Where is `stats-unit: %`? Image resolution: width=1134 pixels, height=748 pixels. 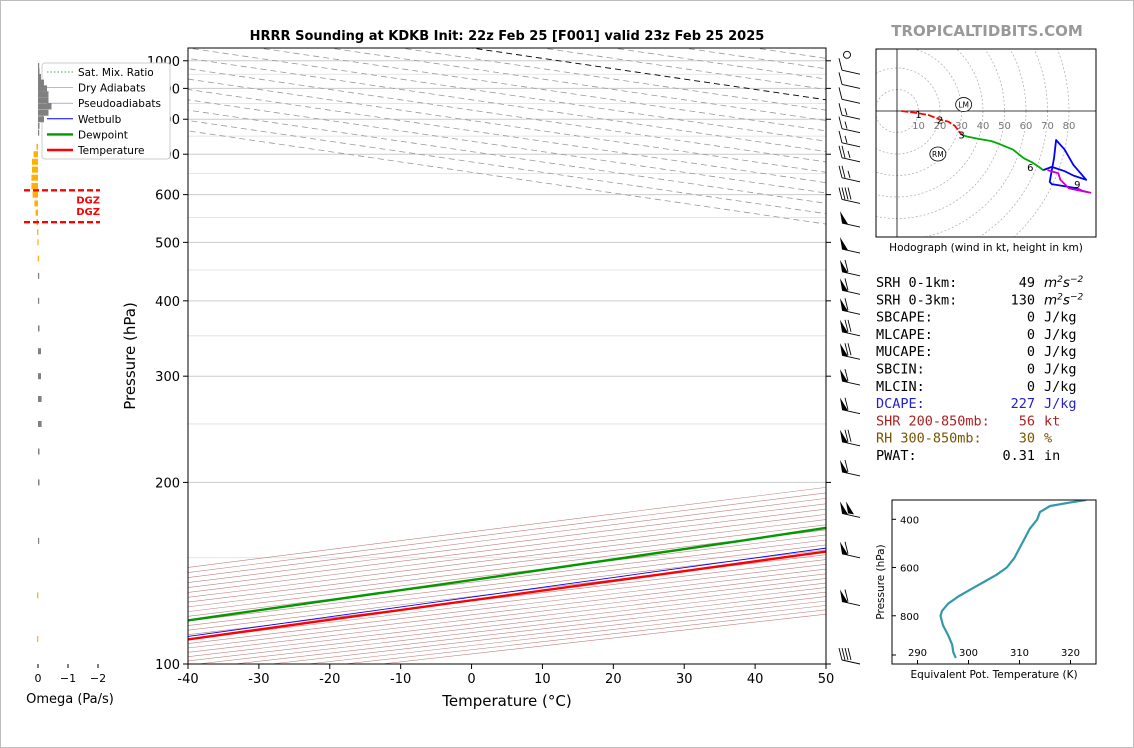 stats-unit: % is located at coordinates (1048, 439).